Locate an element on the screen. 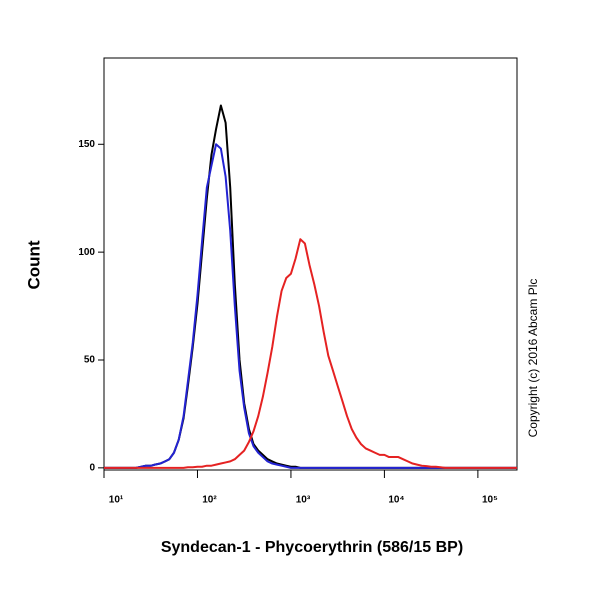  y-tick-label: 100 is located at coordinates (86, 252).